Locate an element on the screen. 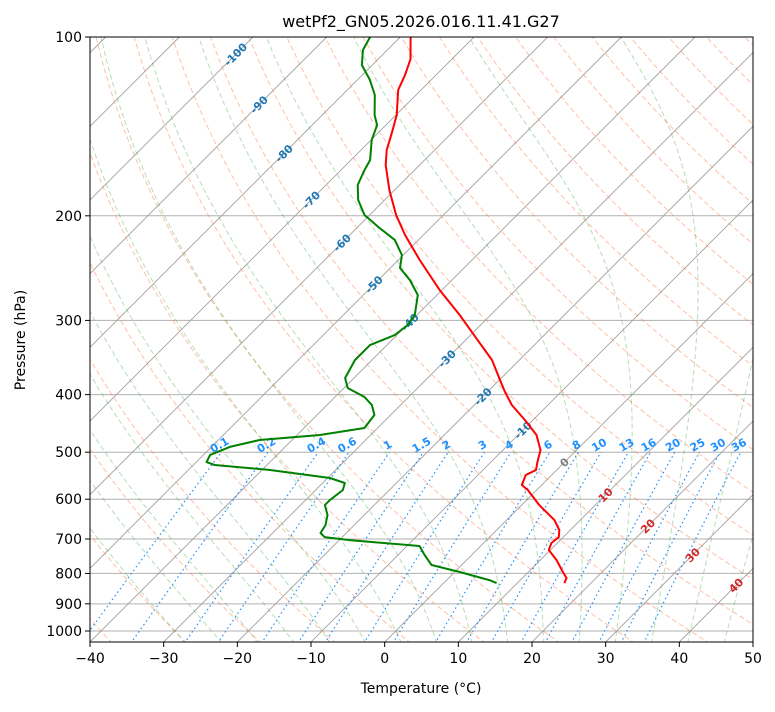 This screenshot has height=712, width=775. y-tick-label: 200 is located at coordinates (68, 217).